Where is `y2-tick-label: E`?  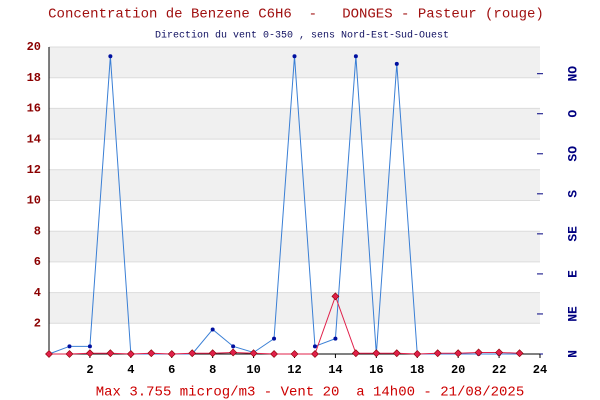
y2-tick-label: E is located at coordinates (572, 274).